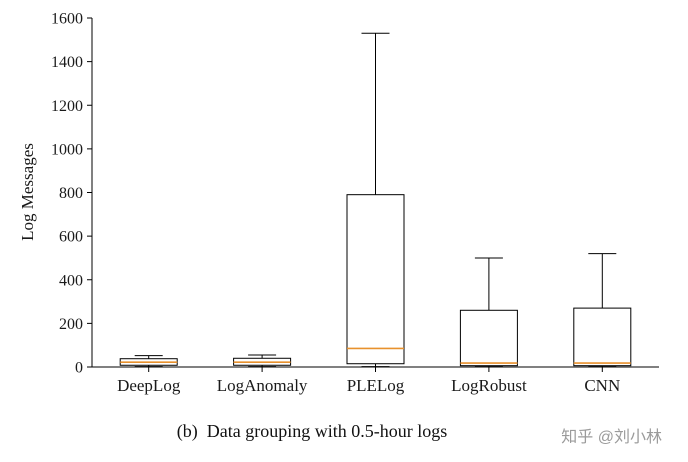 The image size is (688, 462). I want to click on watermark: 知乎 @刘小林, so click(611, 437).